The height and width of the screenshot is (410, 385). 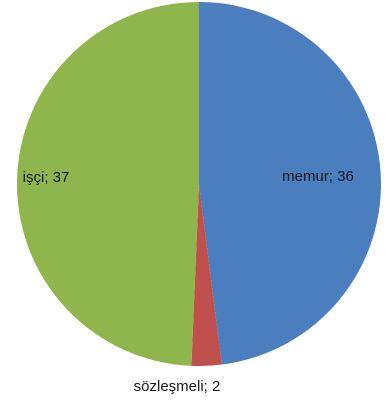 I want to click on data-label-3: işçi; 37, so click(x=46, y=177).